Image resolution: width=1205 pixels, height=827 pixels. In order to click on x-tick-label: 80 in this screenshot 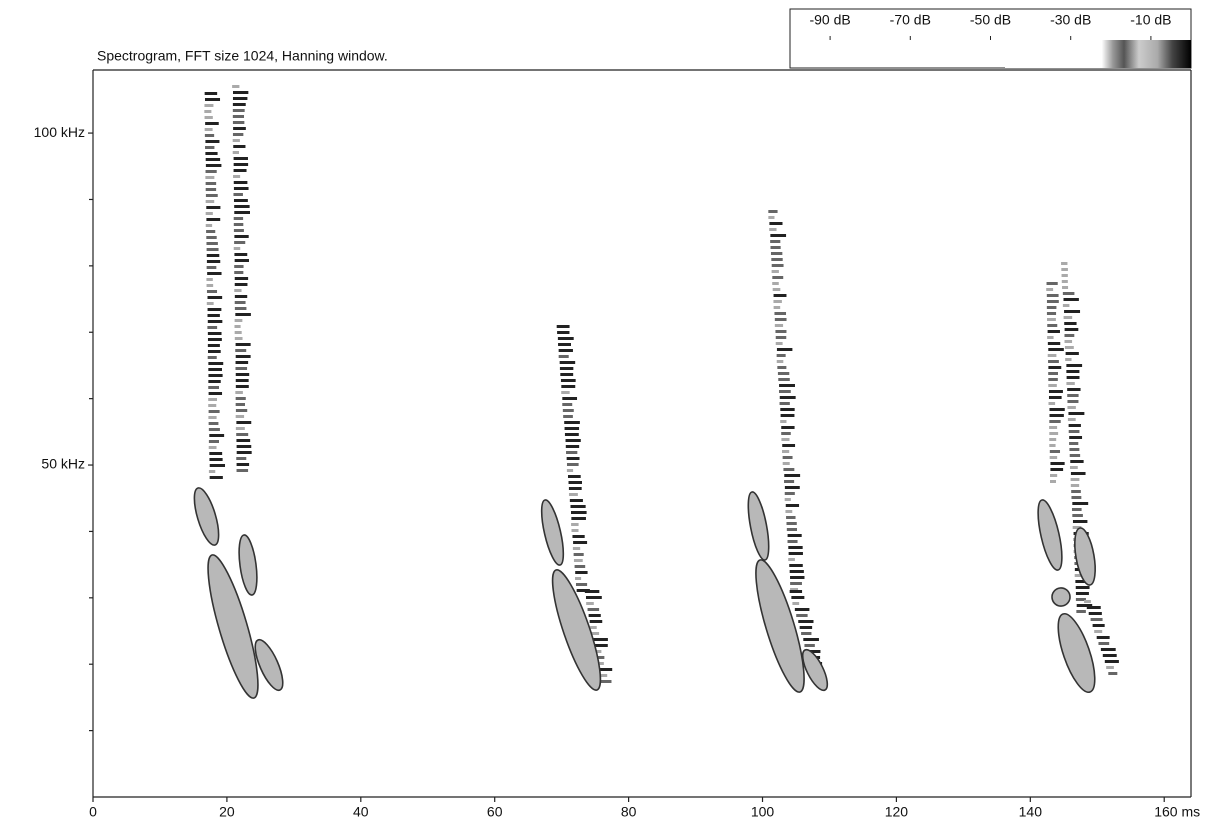, I will do `click(629, 812)`.